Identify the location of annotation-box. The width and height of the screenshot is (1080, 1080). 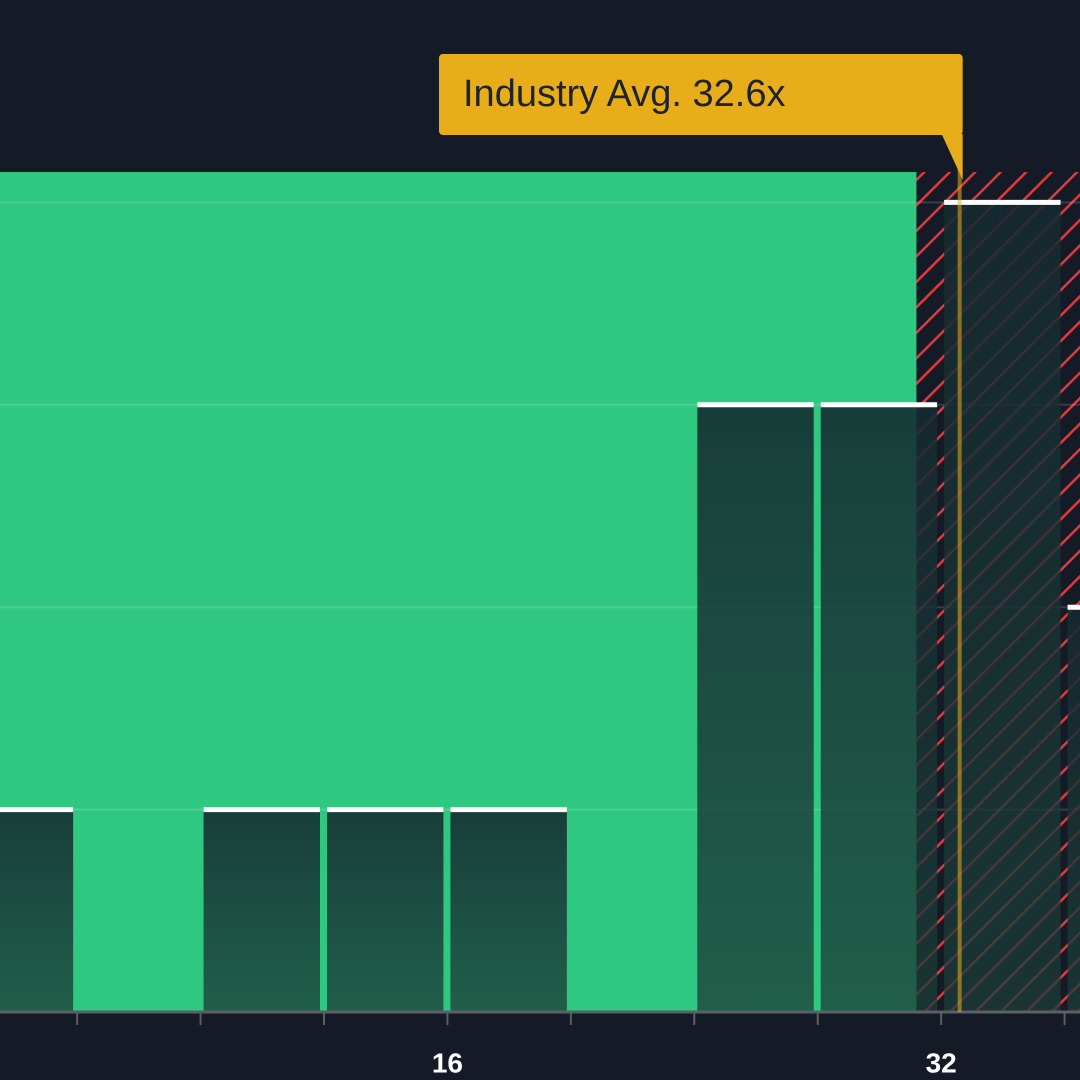
(701, 94).